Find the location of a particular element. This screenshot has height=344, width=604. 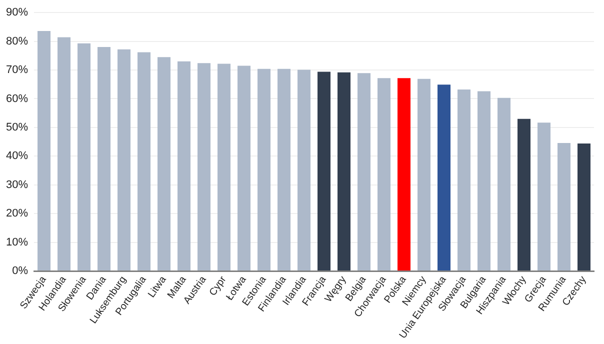

y-tick-label: 70% is located at coordinates (17, 70).